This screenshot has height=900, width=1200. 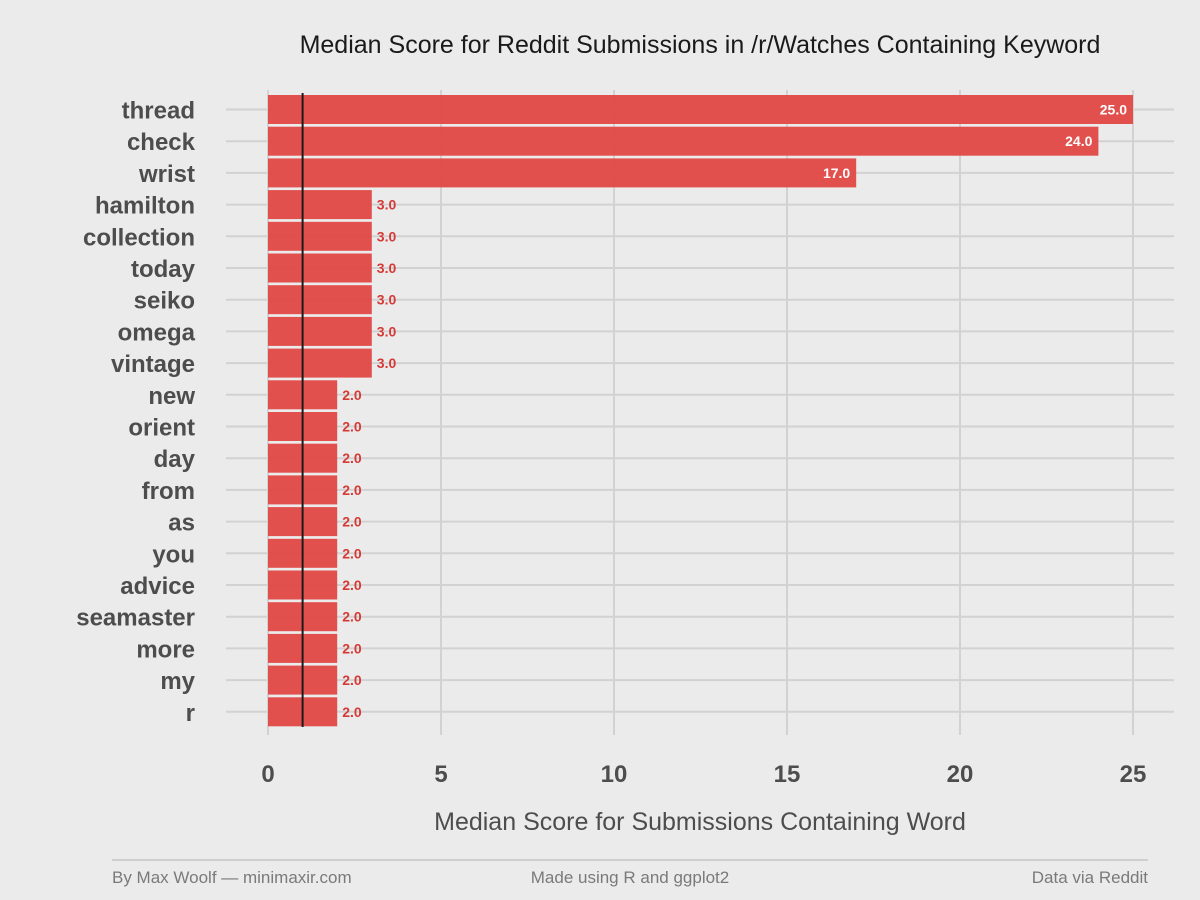 I want to click on category-label-advice: advice, so click(x=157, y=586).